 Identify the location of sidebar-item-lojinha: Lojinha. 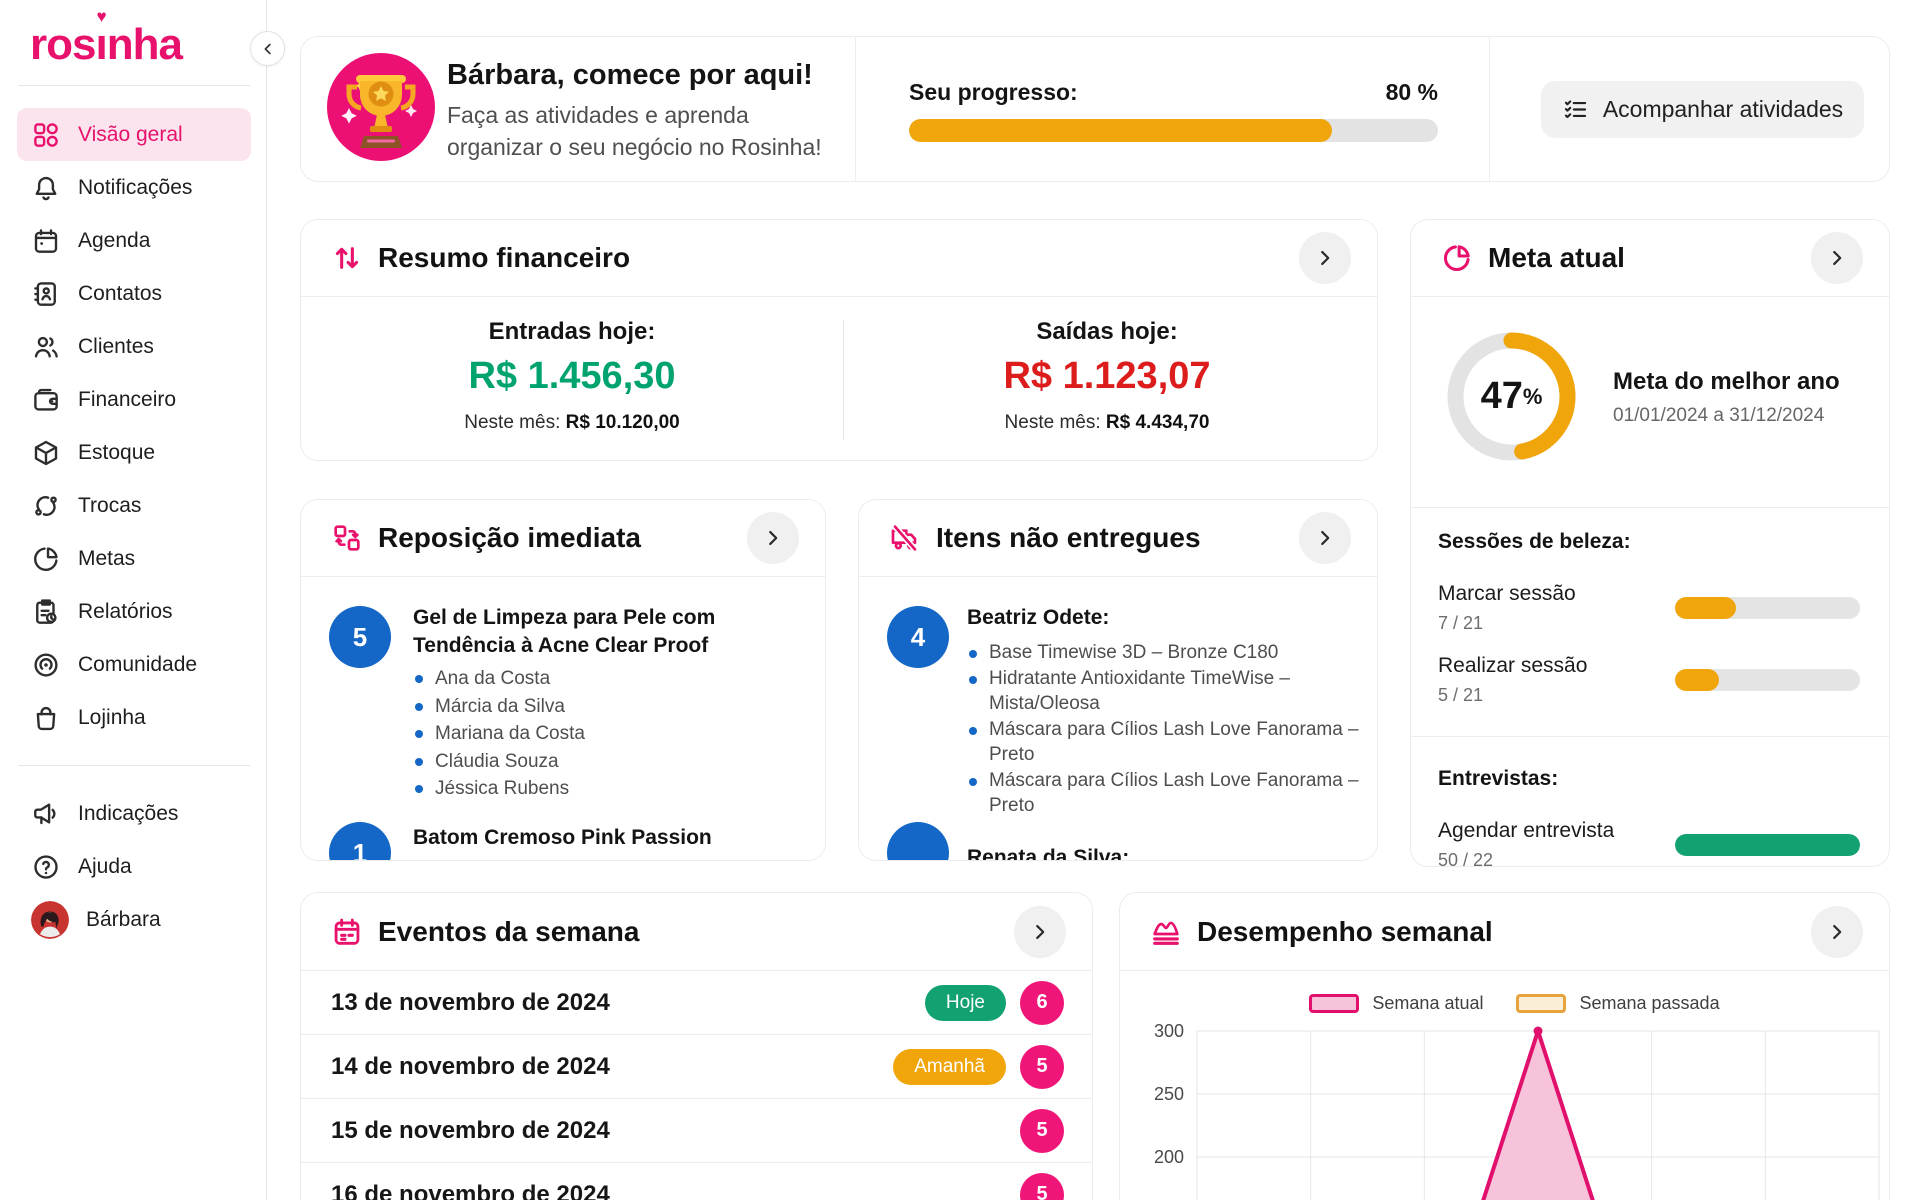
(134, 717).